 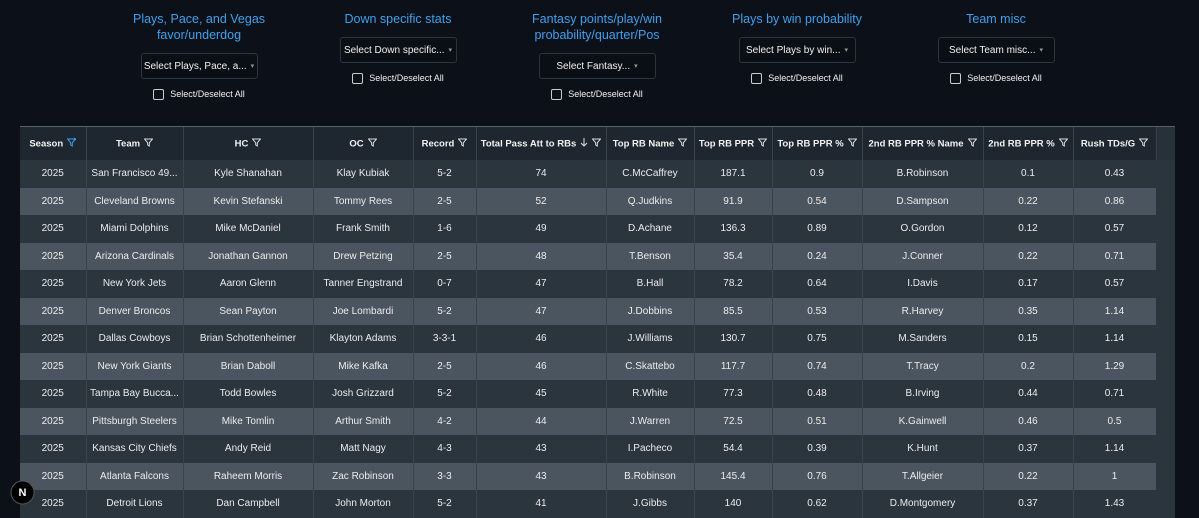 I want to click on table-cell: 0.1, so click(x=1028, y=174).